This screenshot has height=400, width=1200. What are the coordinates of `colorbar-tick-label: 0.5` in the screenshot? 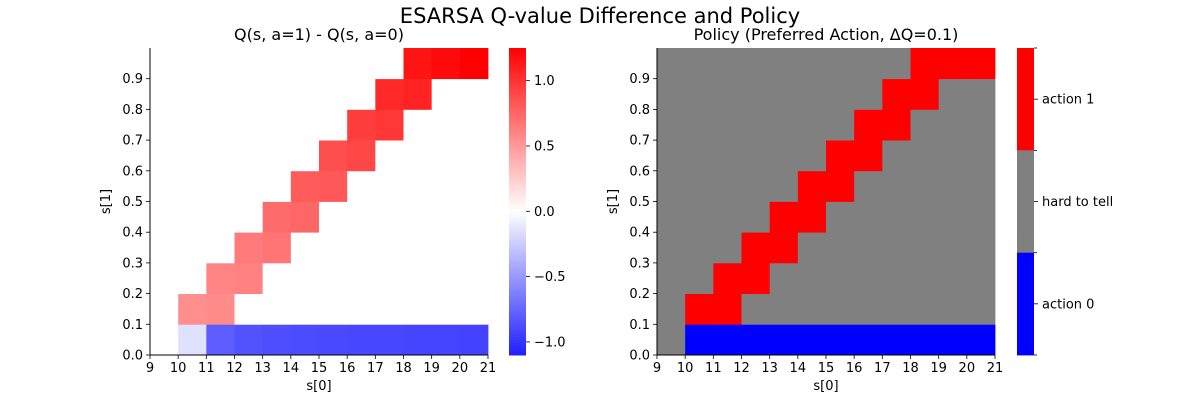 It's located at (544, 146).